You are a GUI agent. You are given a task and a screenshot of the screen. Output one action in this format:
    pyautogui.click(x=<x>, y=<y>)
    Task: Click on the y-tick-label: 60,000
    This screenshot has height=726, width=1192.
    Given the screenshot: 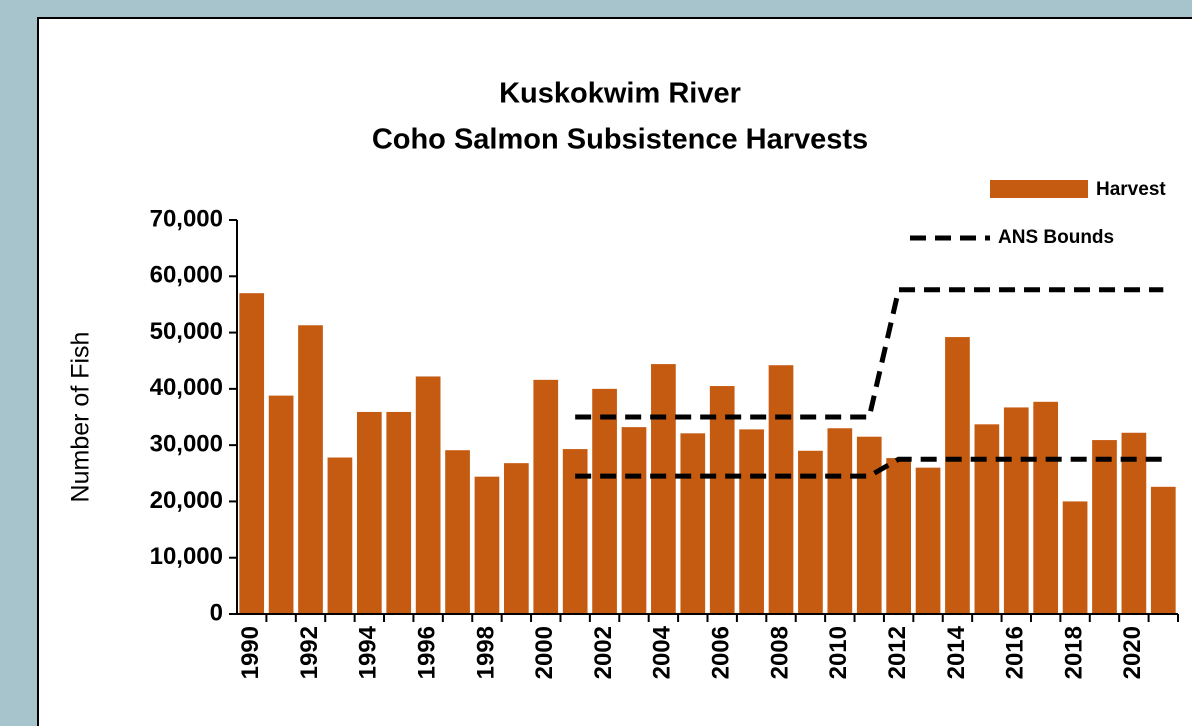 What is the action you would take?
    pyautogui.click(x=186, y=275)
    